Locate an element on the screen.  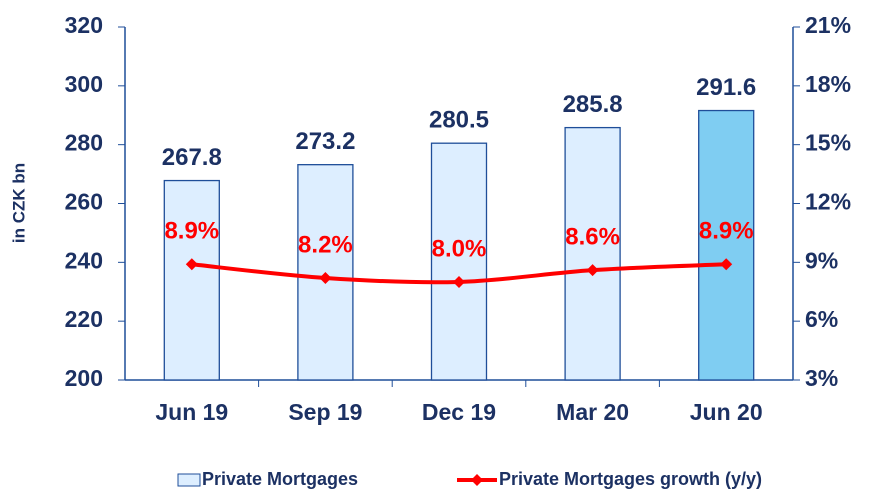
x-tick-label: Sep 19 is located at coordinates (325, 412).